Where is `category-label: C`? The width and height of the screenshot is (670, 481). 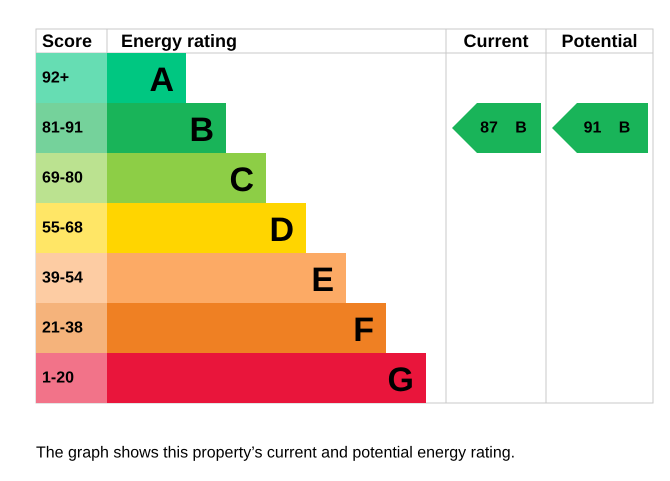 category-label: C is located at coordinates (241, 180).